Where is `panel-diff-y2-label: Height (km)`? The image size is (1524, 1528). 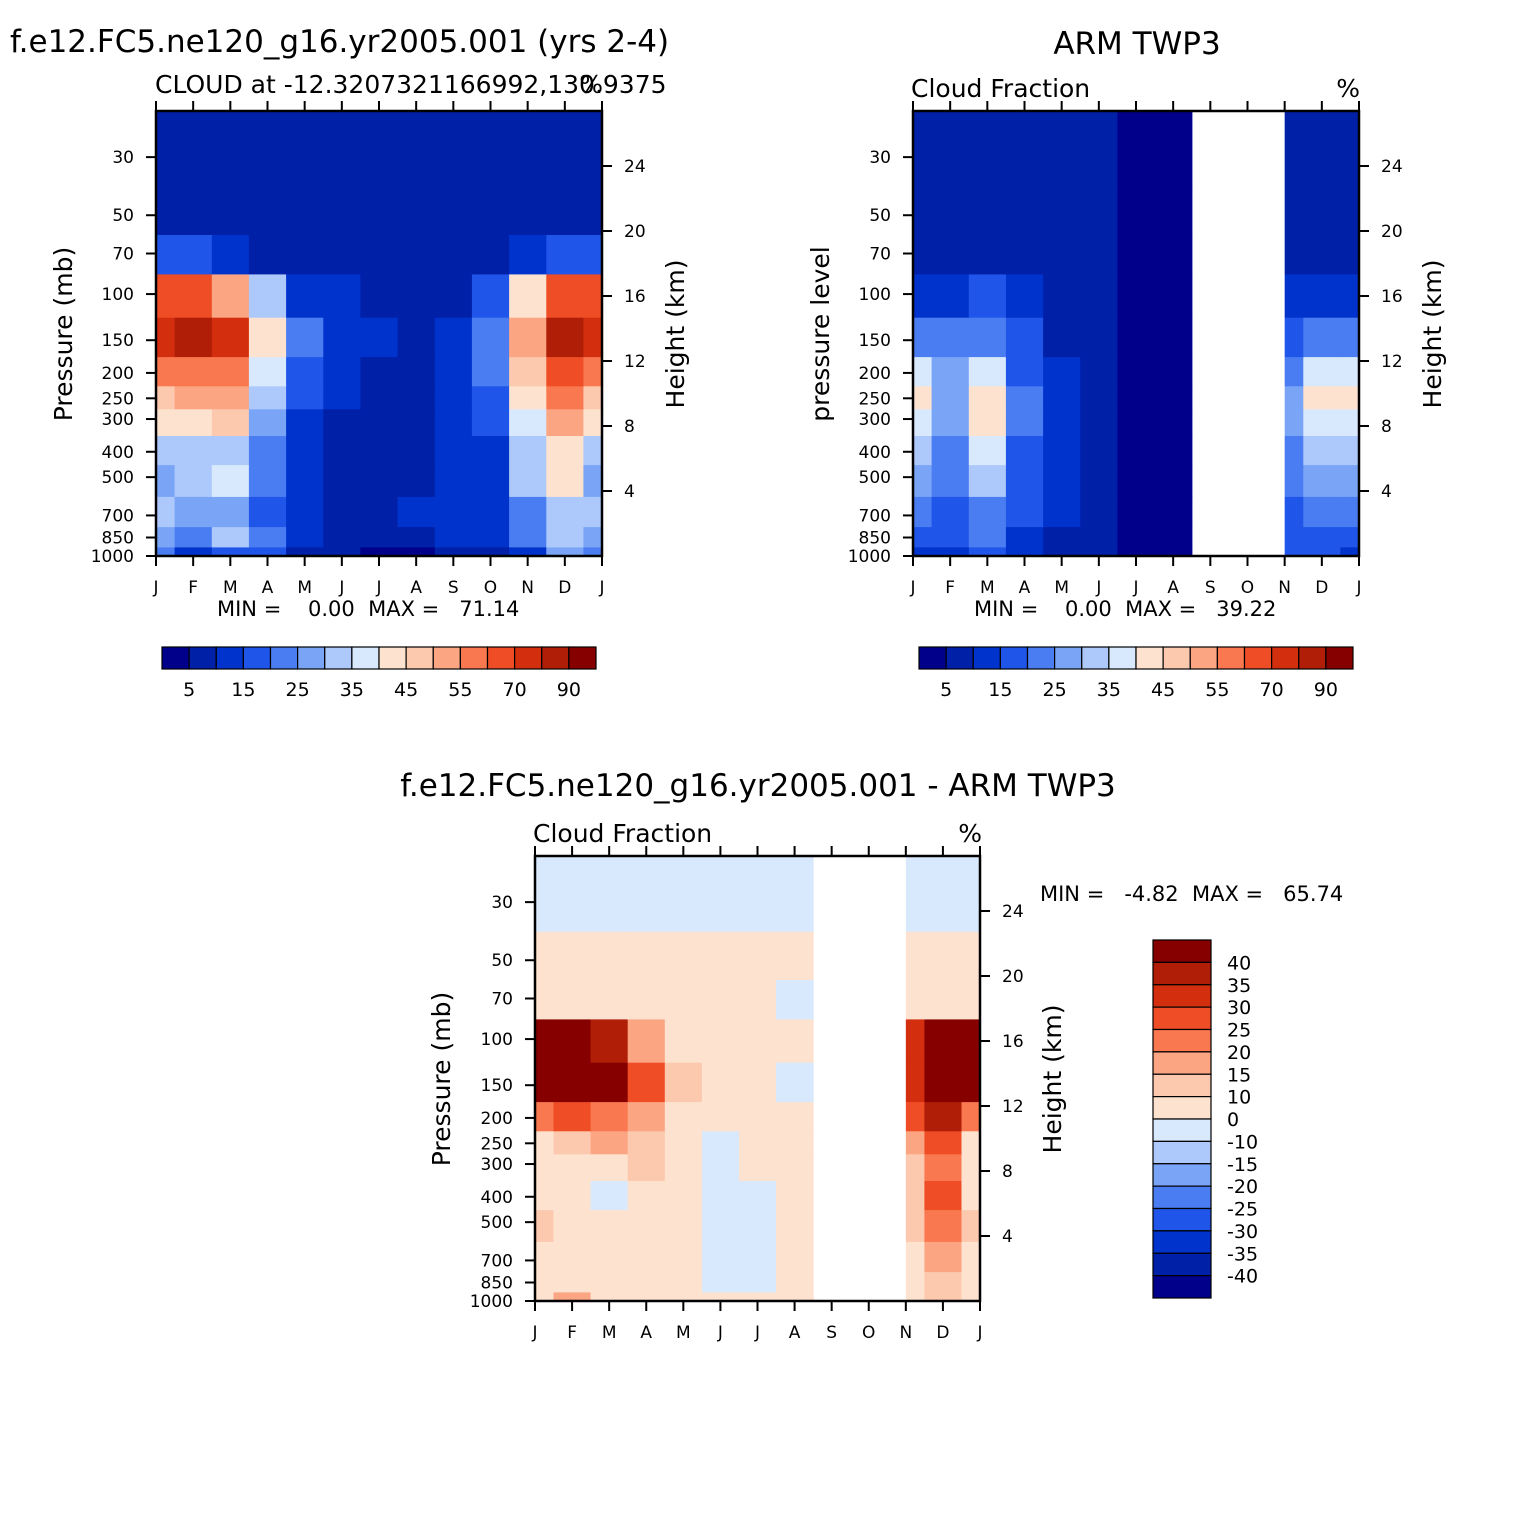
panel-diff-y2-label: Height (km) is located at coordinates (1052, 1079).